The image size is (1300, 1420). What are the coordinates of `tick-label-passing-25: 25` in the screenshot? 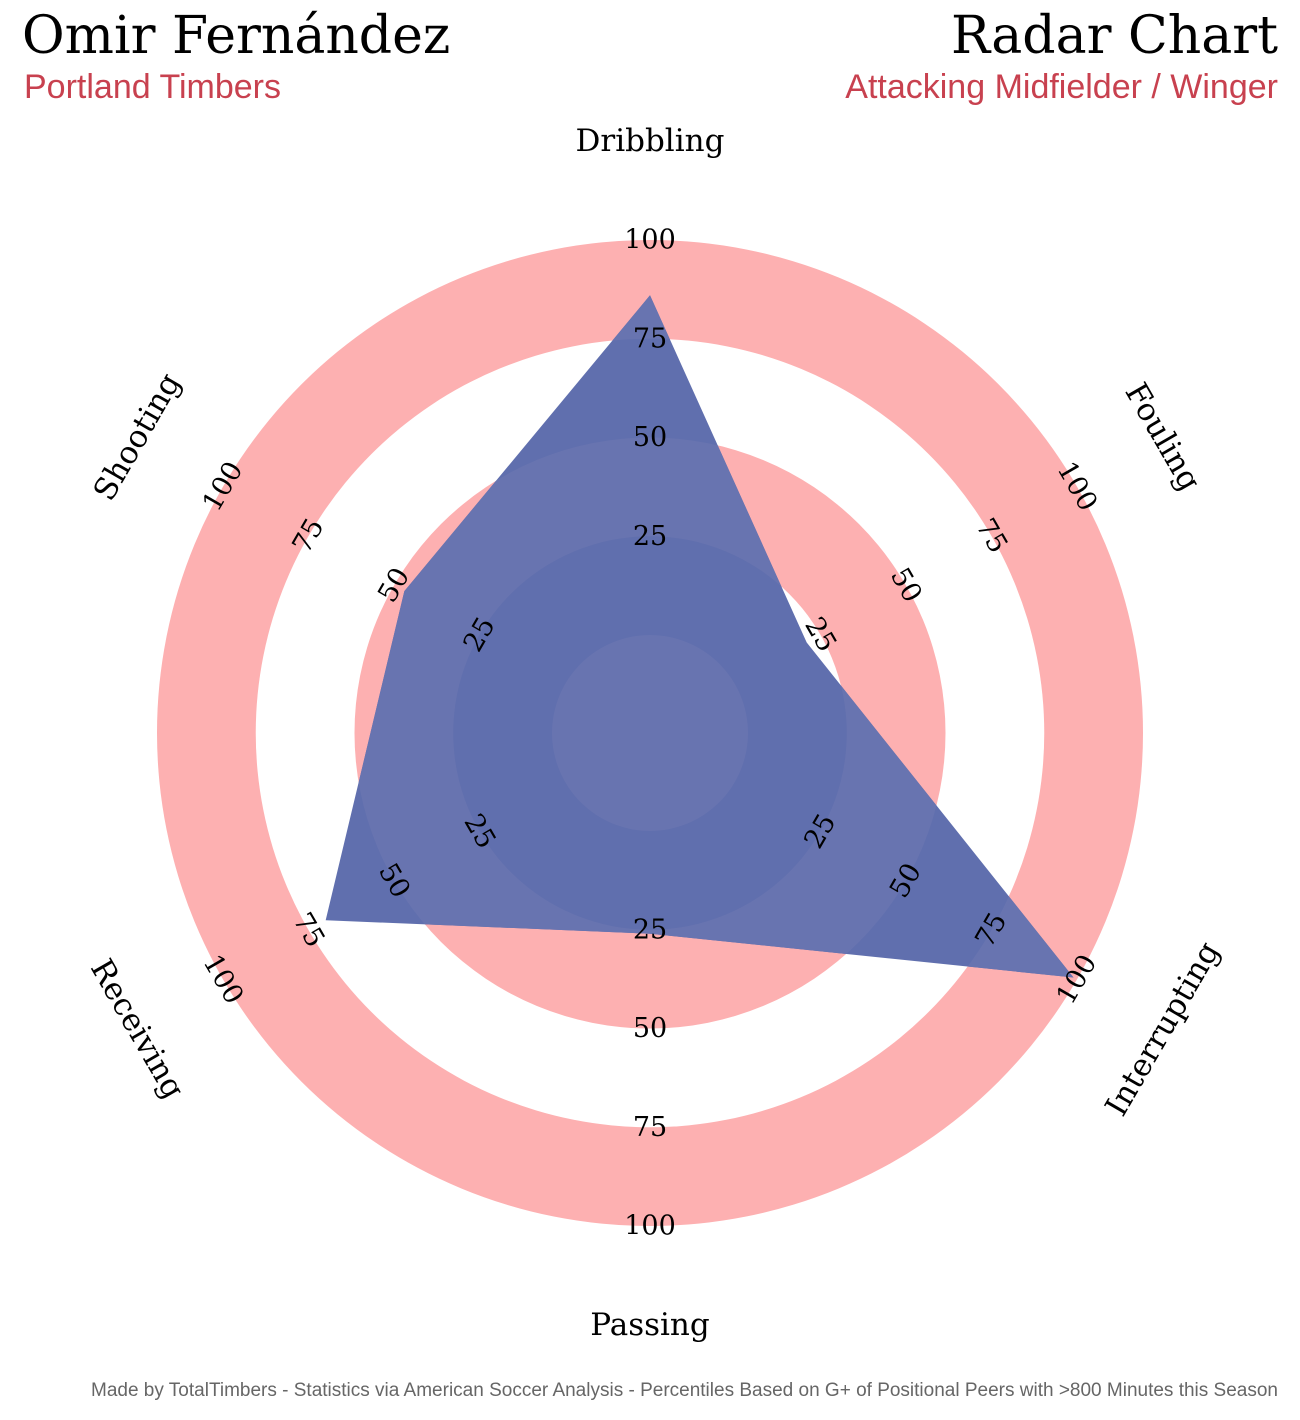 It's located at (650, 929).